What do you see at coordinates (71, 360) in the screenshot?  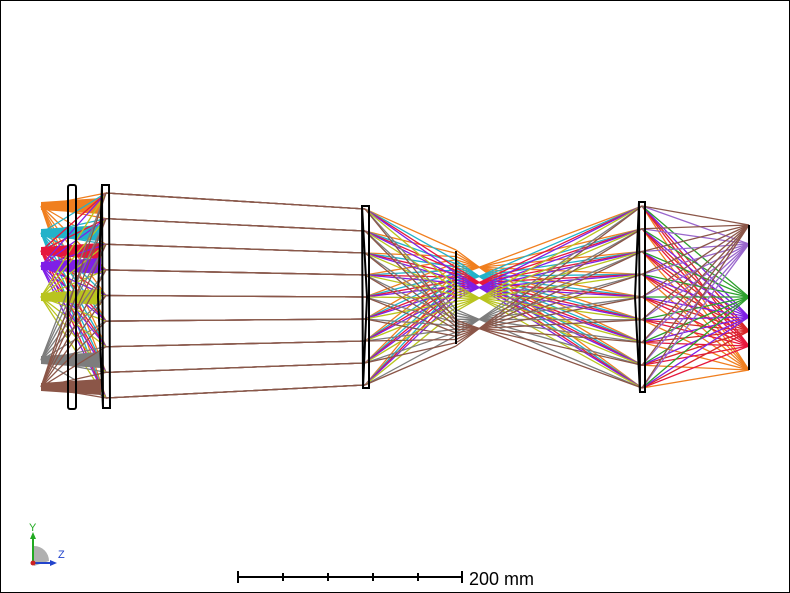 I see `source-fan` at bounding box center [71, 360].